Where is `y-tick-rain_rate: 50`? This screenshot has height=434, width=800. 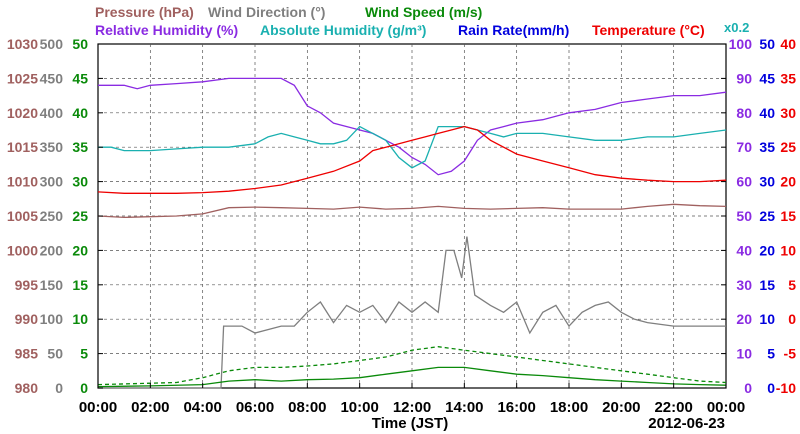 y-tick-rain_rate: 50 is located at coordinates (767, 44).